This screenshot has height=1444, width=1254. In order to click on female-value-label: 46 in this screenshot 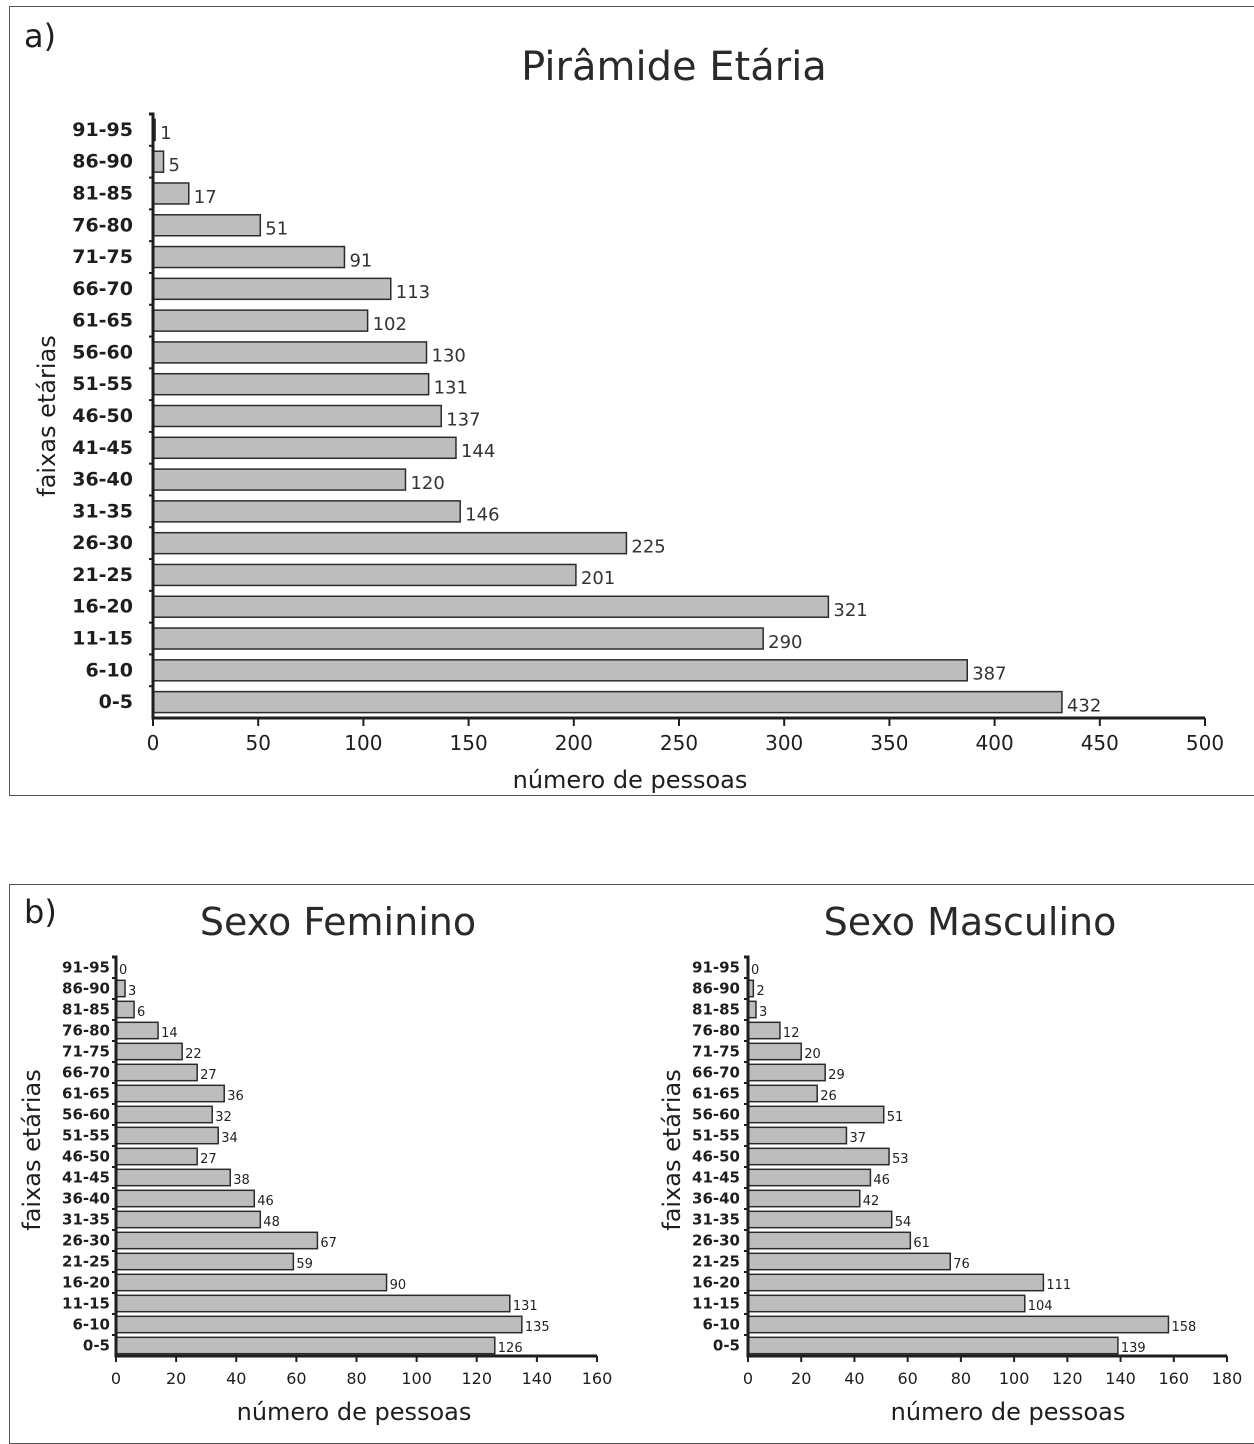, I will do `click(265, 1201)`.